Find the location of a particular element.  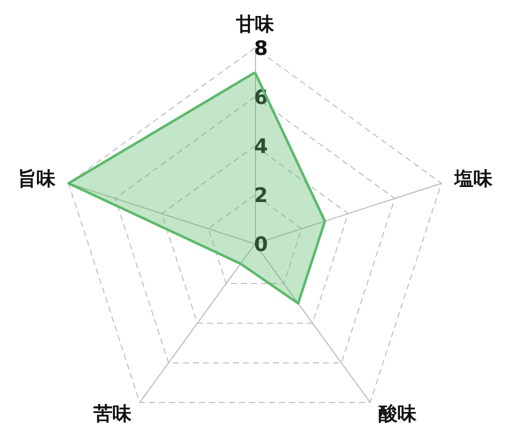

y-tick-label: 8 is located at coordinates (261, 48).